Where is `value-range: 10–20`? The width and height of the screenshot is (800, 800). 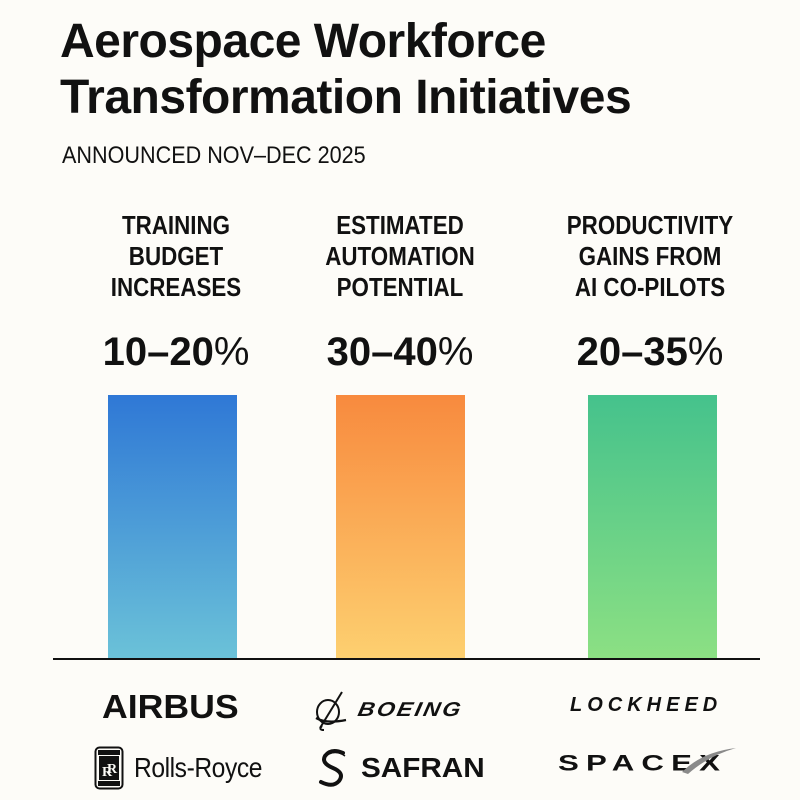
value-range: 10–20 is located at coordinates (158, 352).